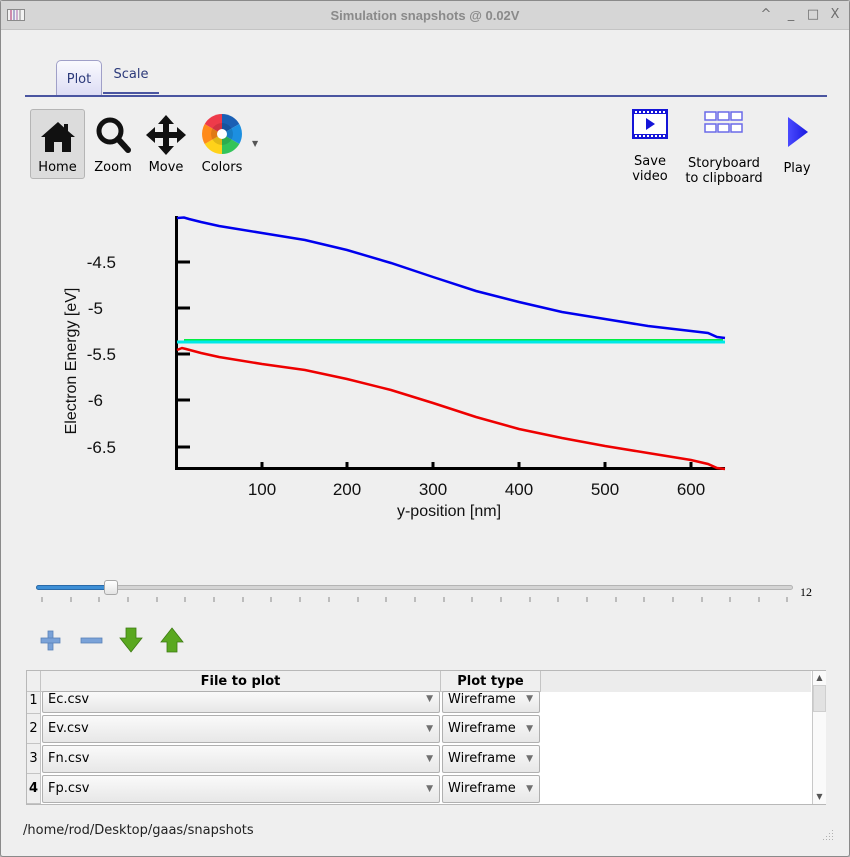  What do you see at coordinates (791, 14) in the screenshot?
I see `minimize-button: _` at bounding box center [791, 14].